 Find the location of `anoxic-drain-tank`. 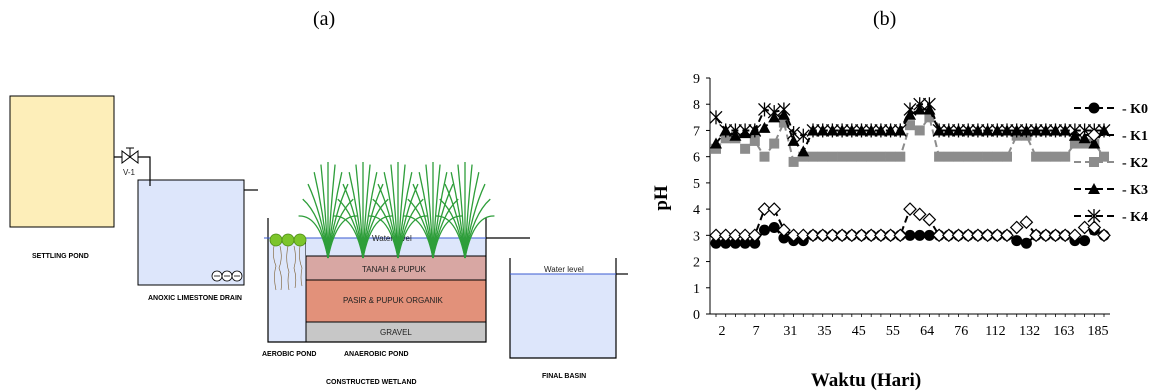

anoxic-drain-tank is located at coordinates (191, 232).